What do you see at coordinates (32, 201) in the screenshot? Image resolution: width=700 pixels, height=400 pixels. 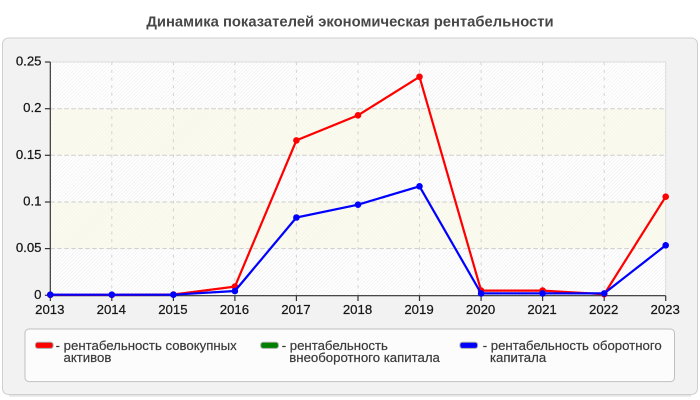 I see `svg-text: 0.1` at bounding box center [32, 201].